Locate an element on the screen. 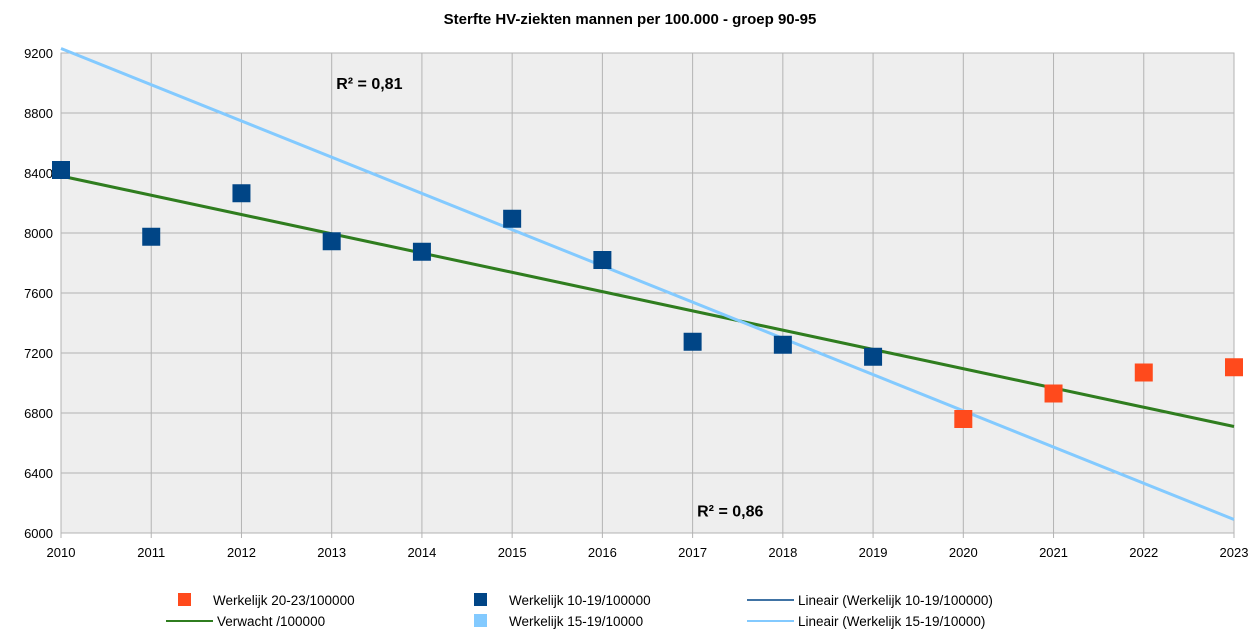  x-tick-label: 2018 is located at coordinates (782, 552).